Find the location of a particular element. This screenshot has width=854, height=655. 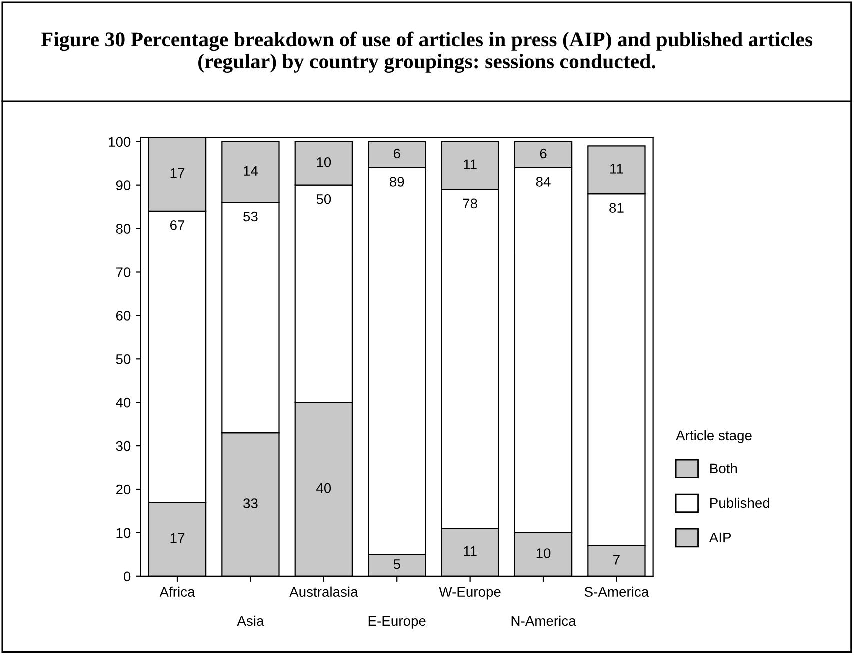

data-label: 7 is located at coordinates (617, 560).